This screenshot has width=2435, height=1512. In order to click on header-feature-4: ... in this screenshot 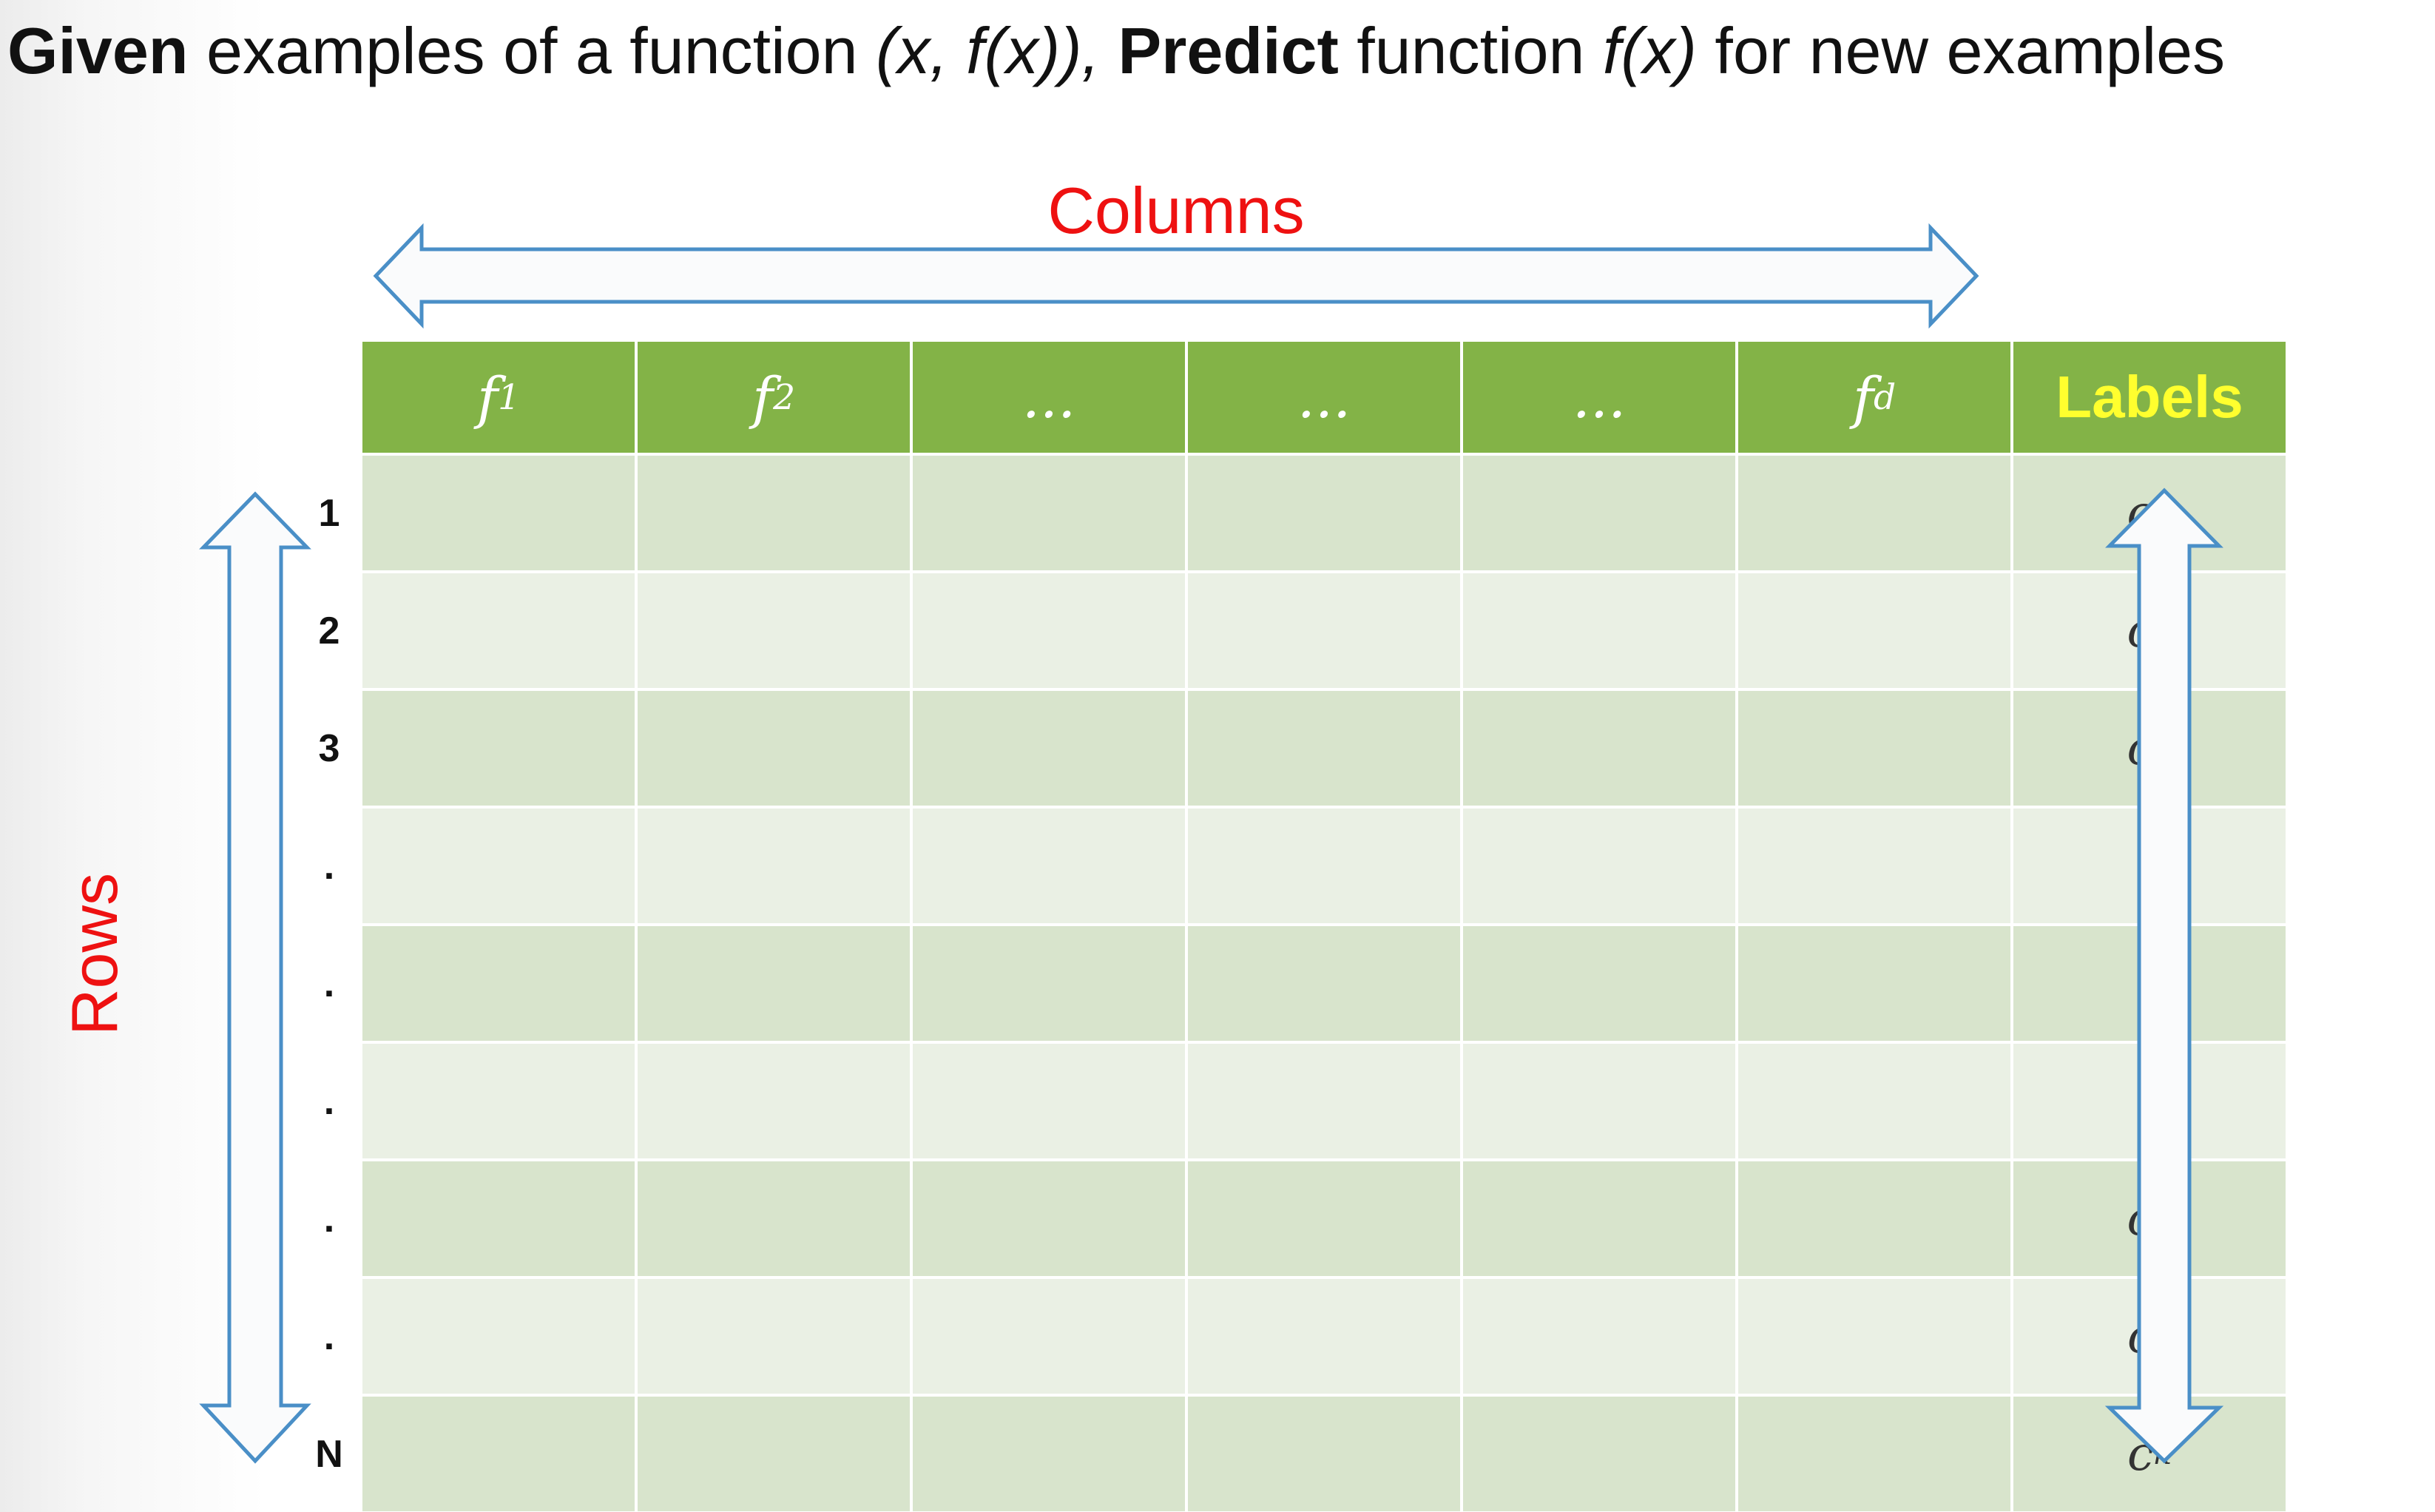, I will do `click(1324, 397)`.